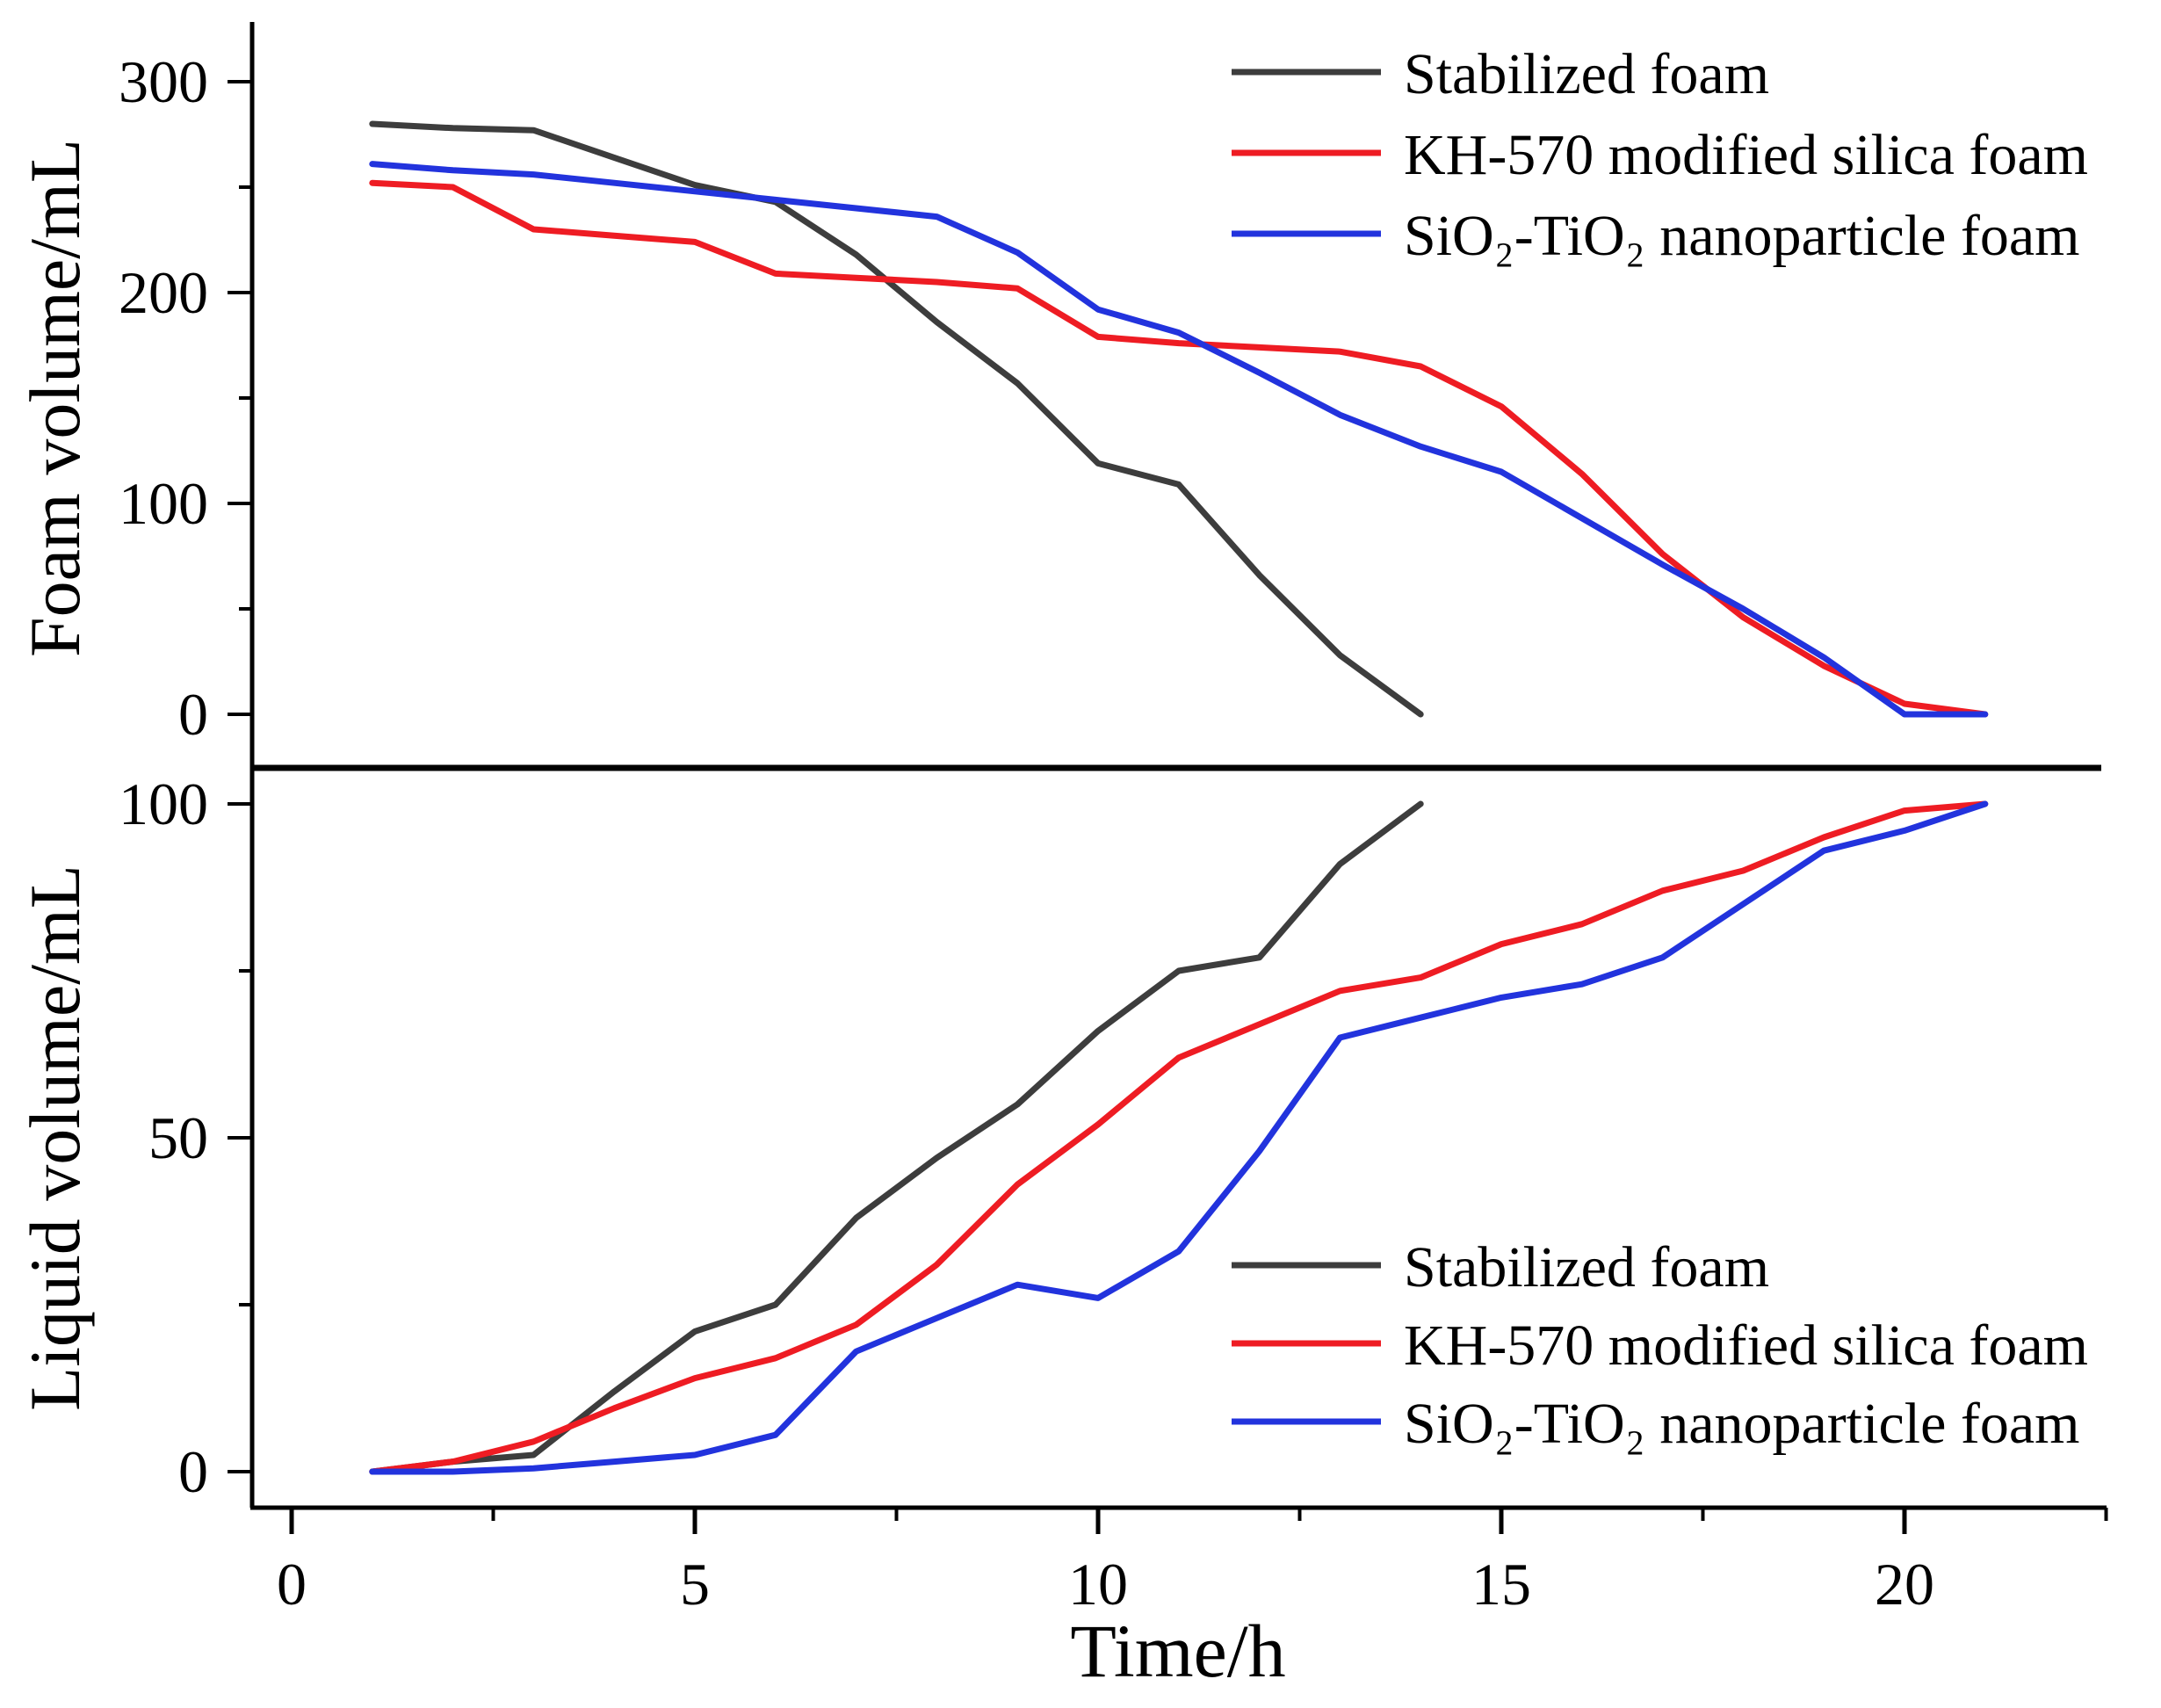 This screenshot has width=2161, height=1708. I want to click on bottom-legend-label-stabilized: Stabilized foam, so click(1586, 1267).